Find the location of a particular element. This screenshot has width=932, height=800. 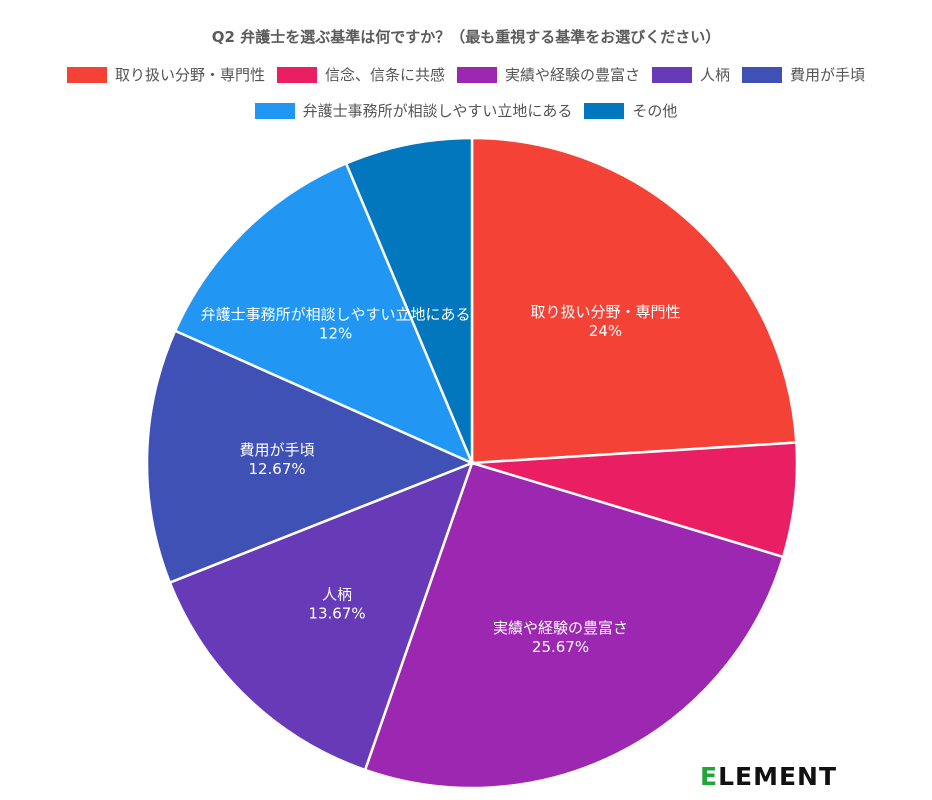

legend-item: その他 is located at coordinates (630, 110).